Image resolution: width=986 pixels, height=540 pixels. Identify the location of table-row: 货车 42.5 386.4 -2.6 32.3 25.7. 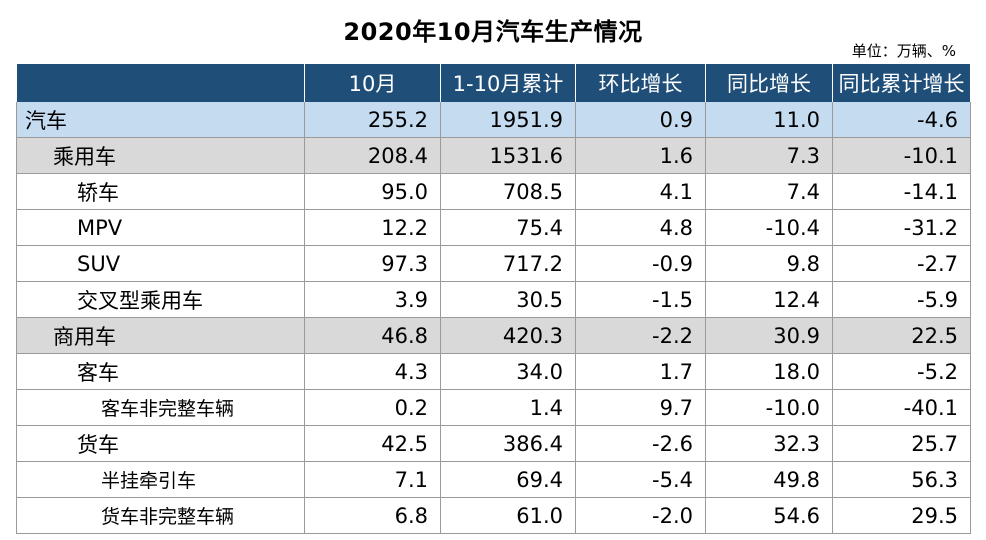
(493, 443).